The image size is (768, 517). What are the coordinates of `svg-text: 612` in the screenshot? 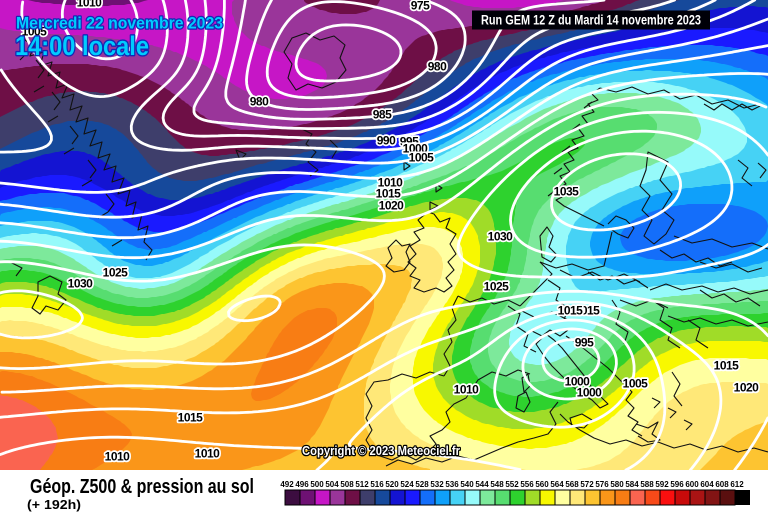 It's located at (737, 484).